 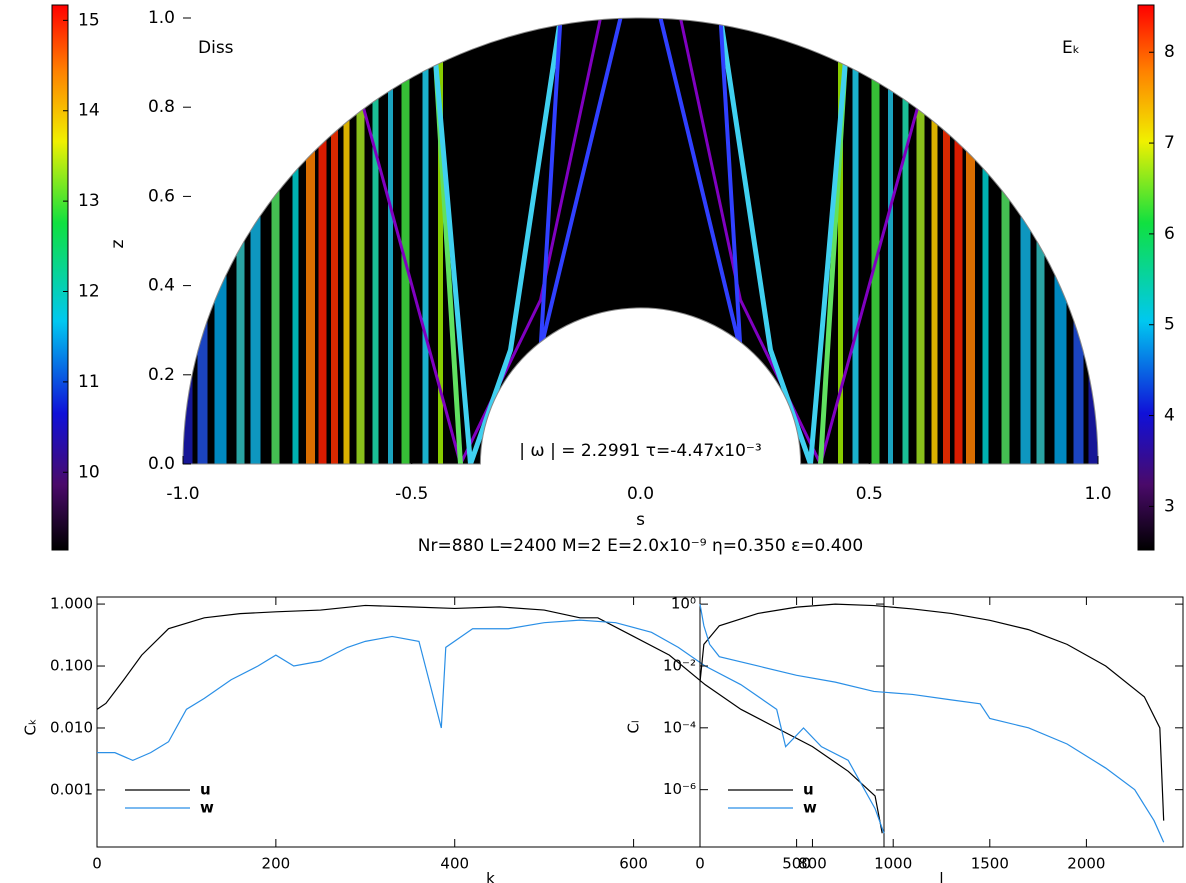 What do you see at coordinates (1169, 416) in the screenshot?
I see `colorbar-tick-label: 4` at bounding box center [1169, 416].